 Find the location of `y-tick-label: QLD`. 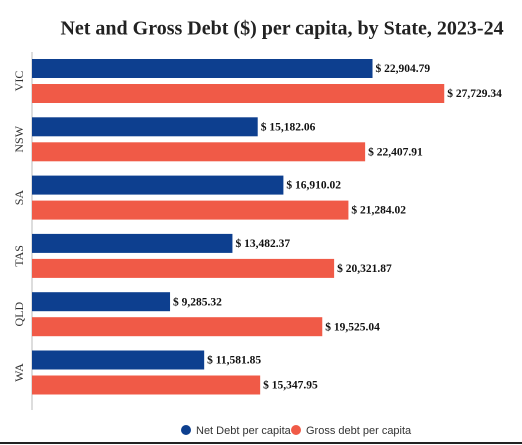

y-tick-label: QLD is located at coordinates (19, 314).